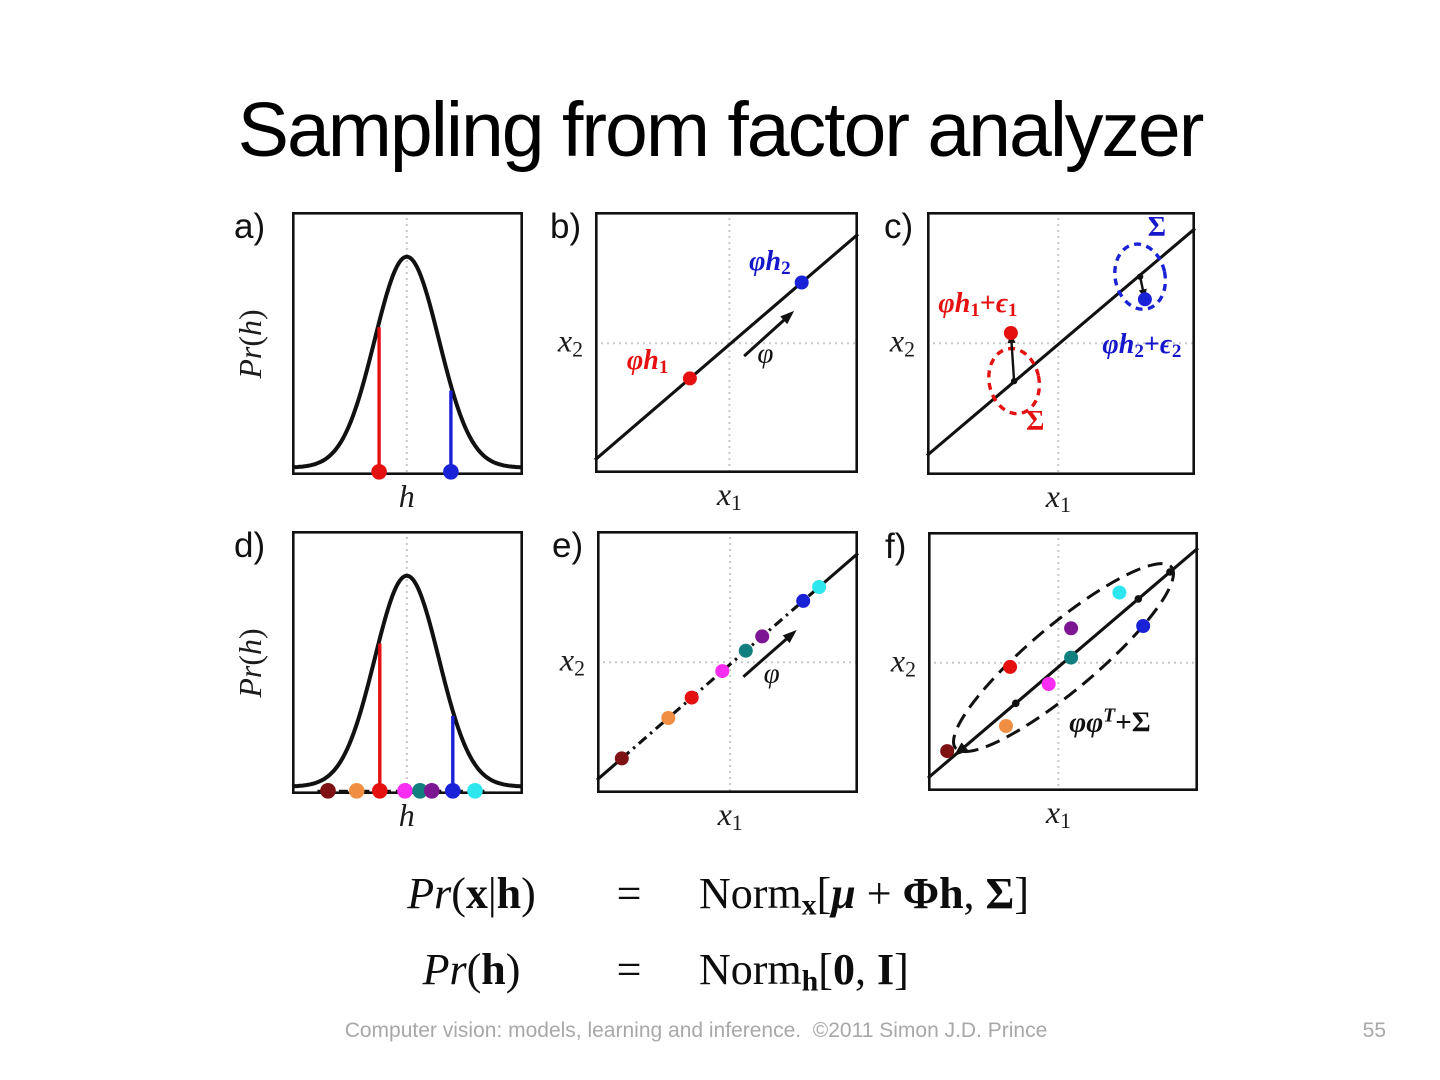  Describe the element at coordinates (902, 342) in the screenshot. I see `panel-c-ylabel: x2` at that location.